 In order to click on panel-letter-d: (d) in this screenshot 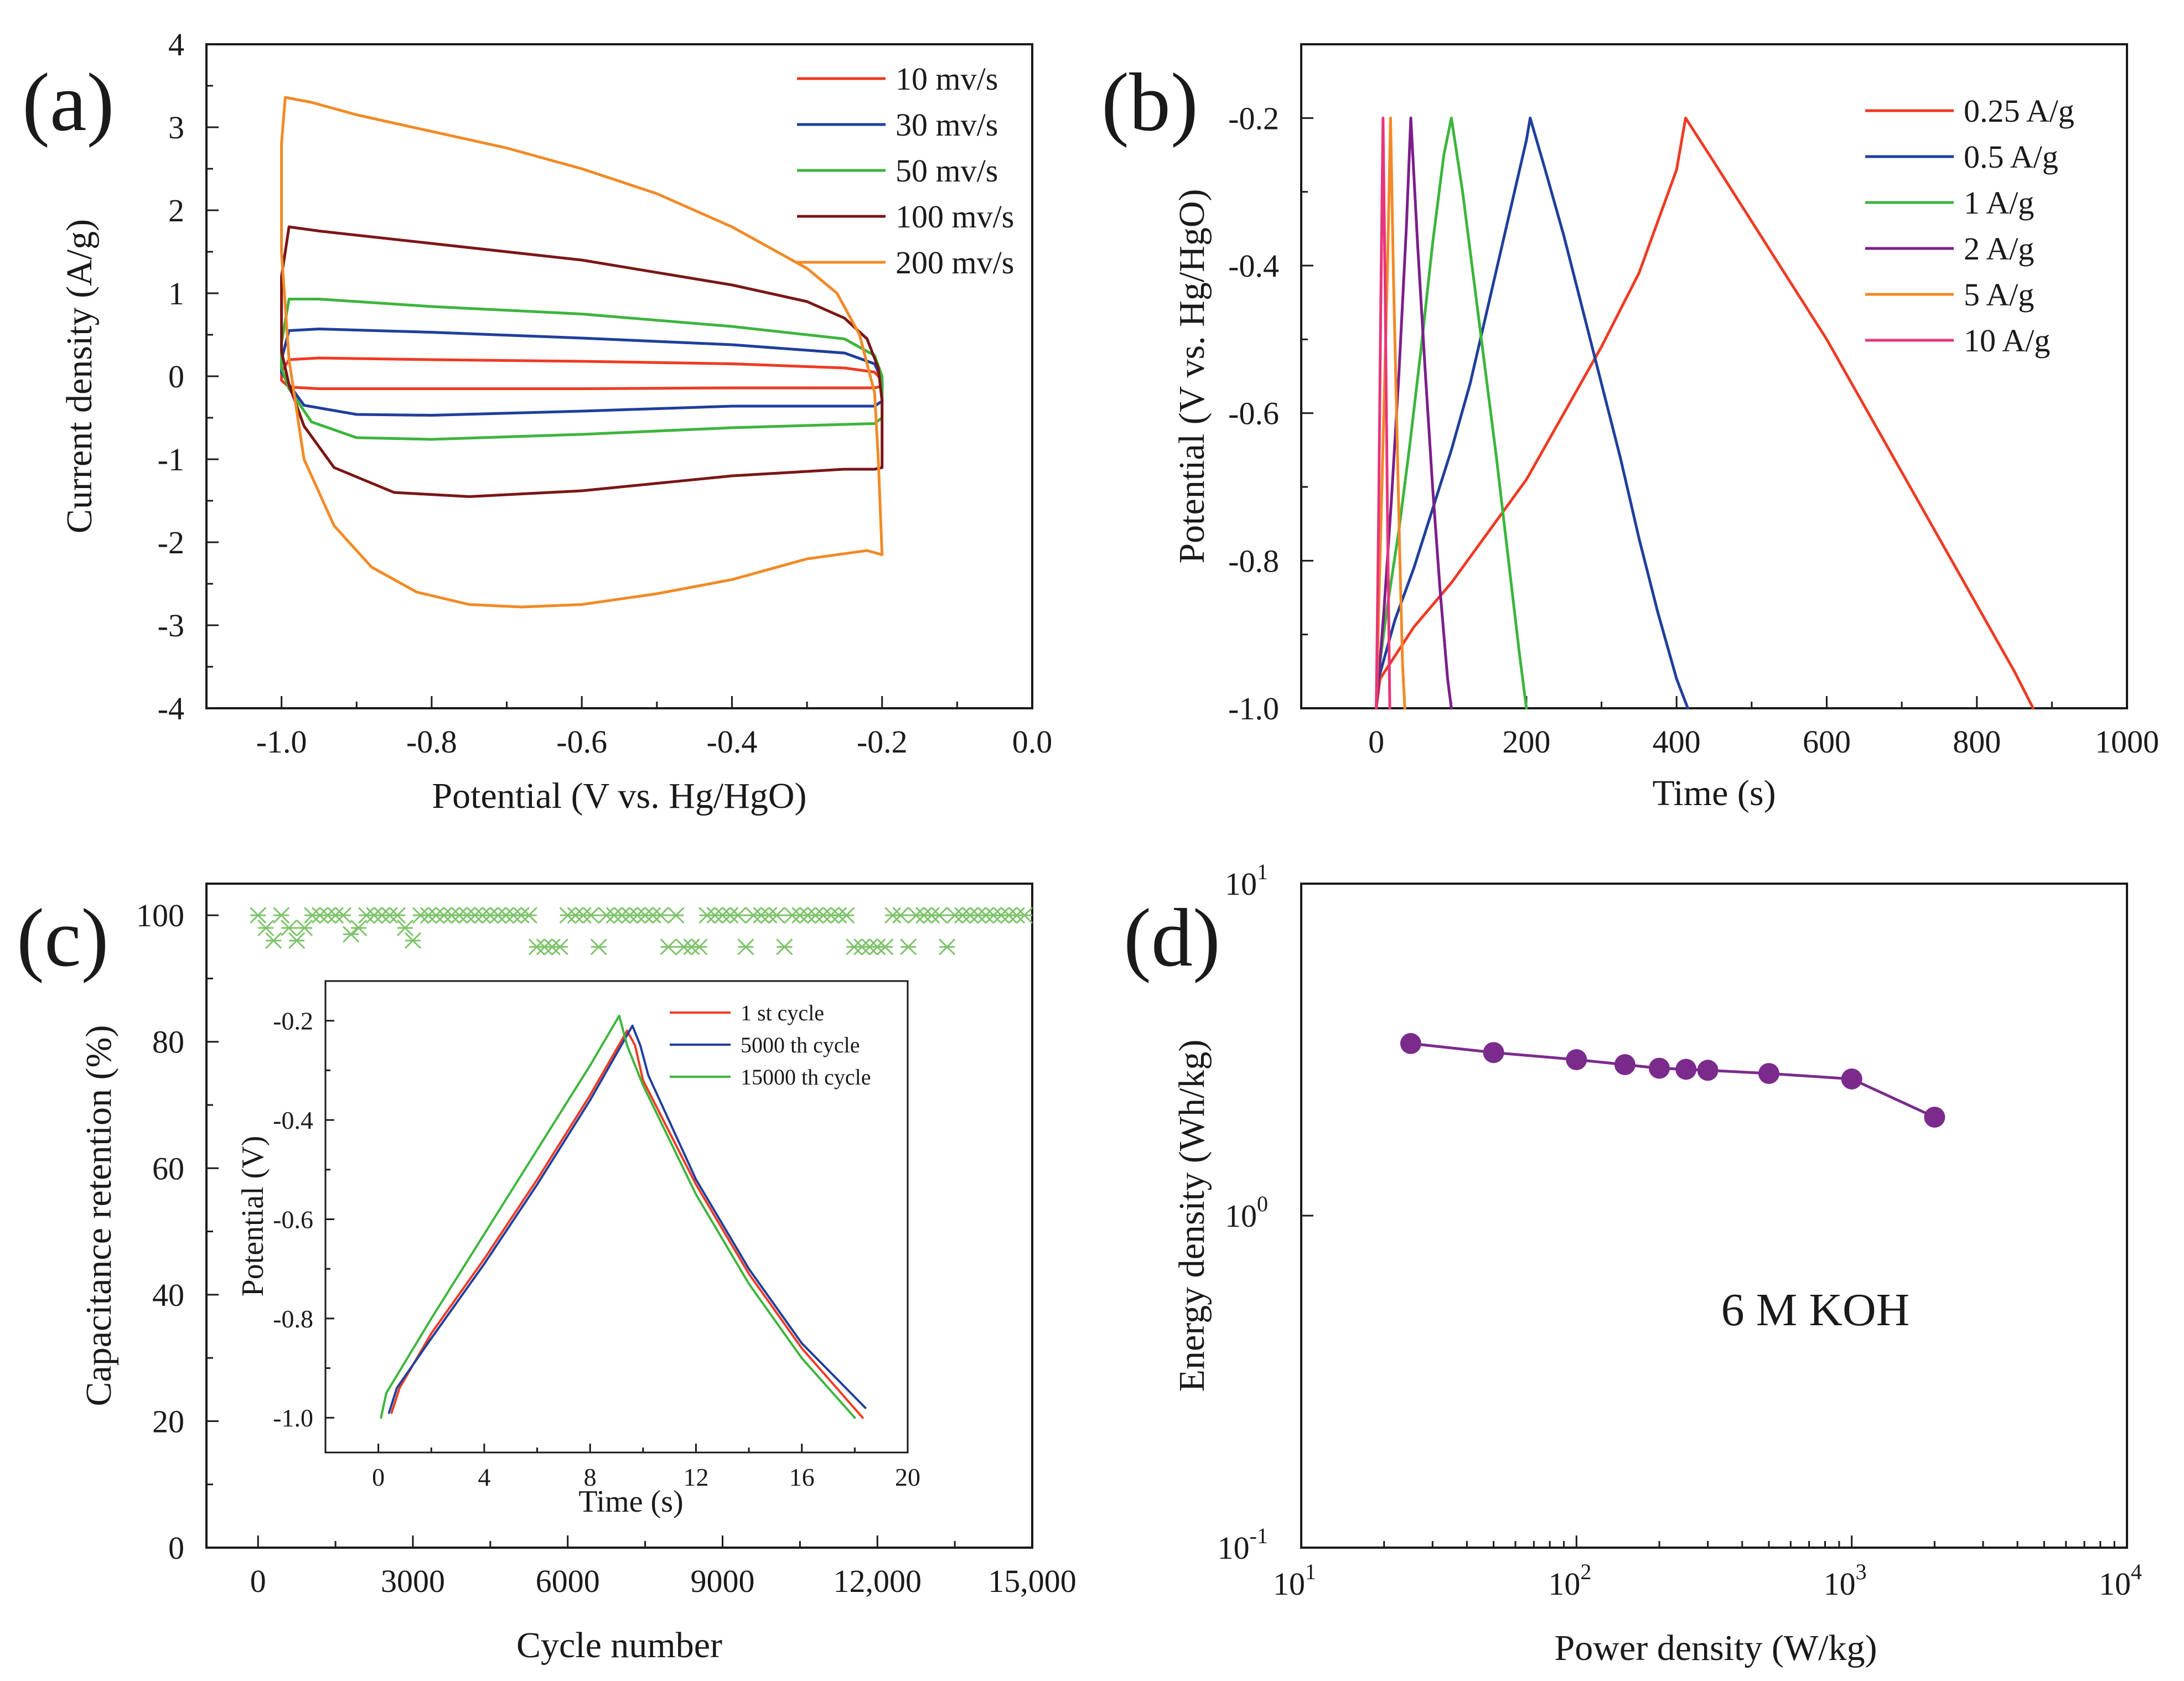, I will do `click(1172, 938)`.